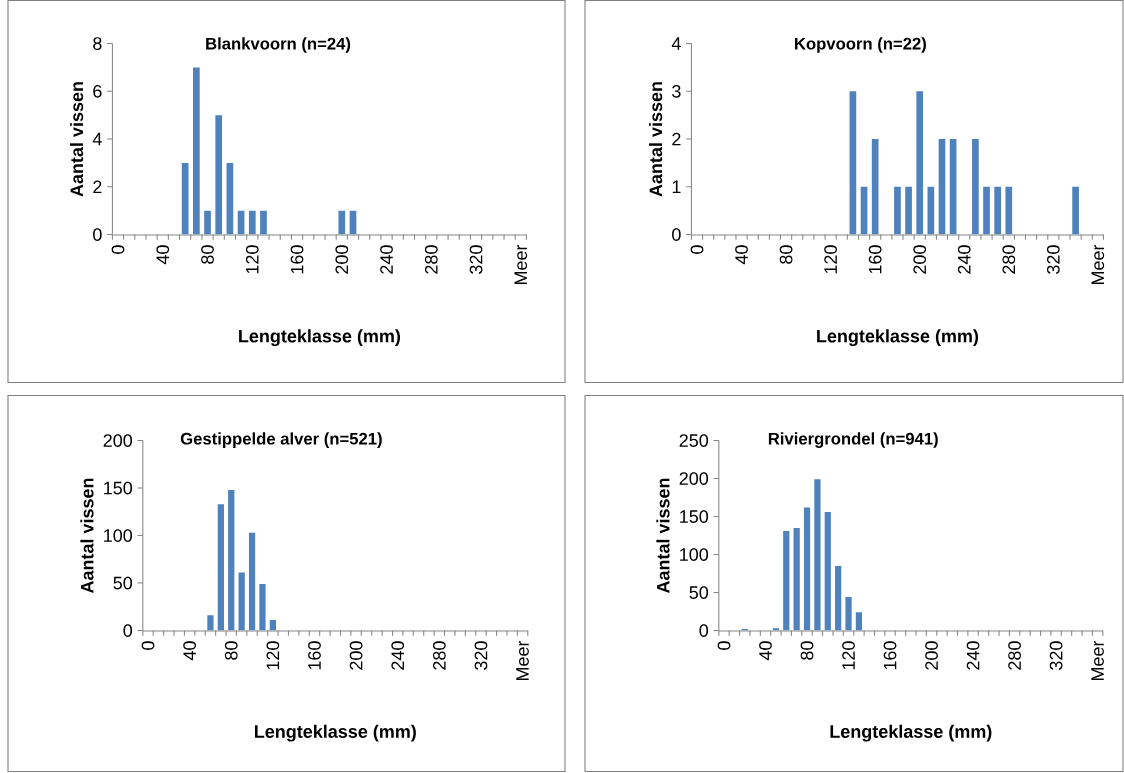 This screenshot has width=1124, height=773. What do you see at coordinates (281, 440) in the screenshot?
I see `chart-title: Gestippelde alver (n=521)` at bounding box center [281, 440].